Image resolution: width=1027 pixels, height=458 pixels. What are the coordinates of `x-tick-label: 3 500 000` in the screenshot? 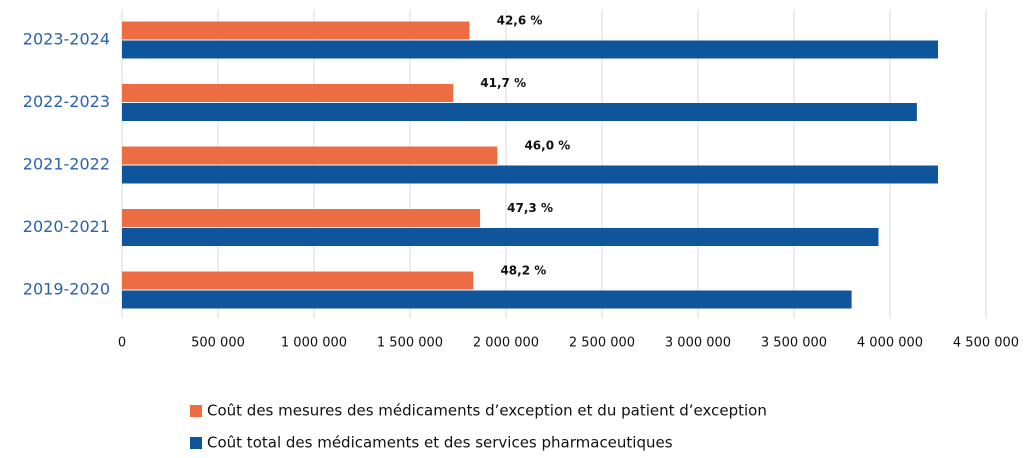 It's located at (794, 343).